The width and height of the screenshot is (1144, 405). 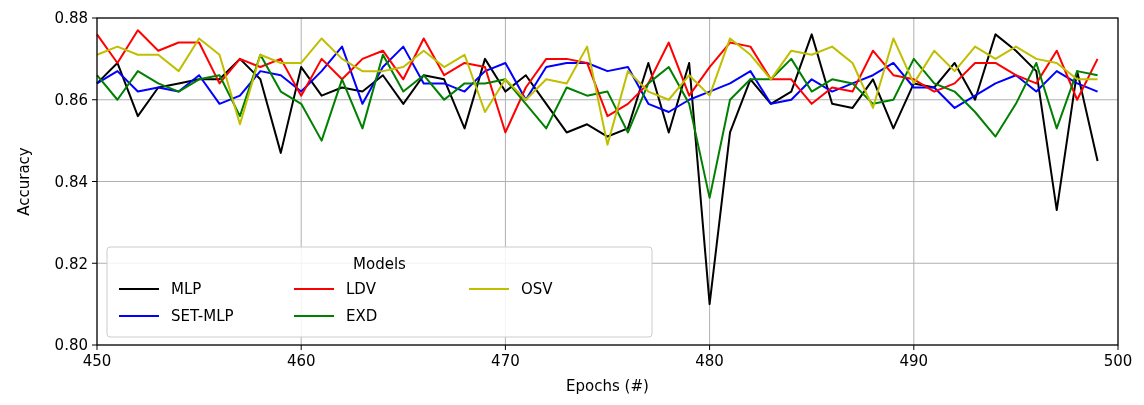 What do you see at coordinates (537, 289) in the screenshot?
I see `legend-label: OSV` at bounding box center [537, 289].